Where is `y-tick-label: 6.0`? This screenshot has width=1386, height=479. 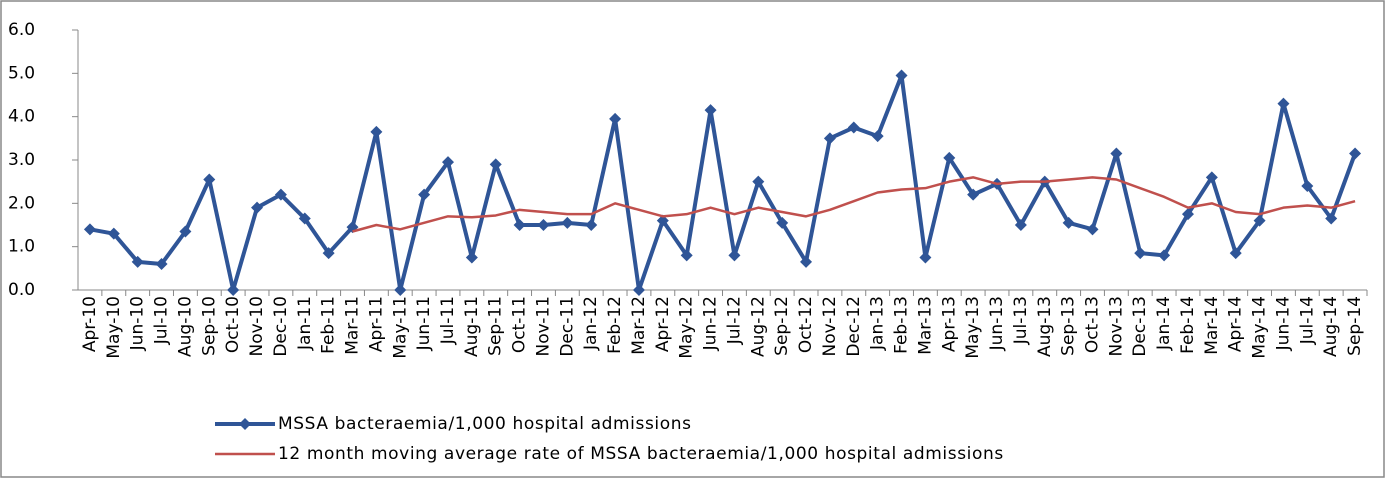 y-tick-label: 6.0 is located at coordinates (21, 30).